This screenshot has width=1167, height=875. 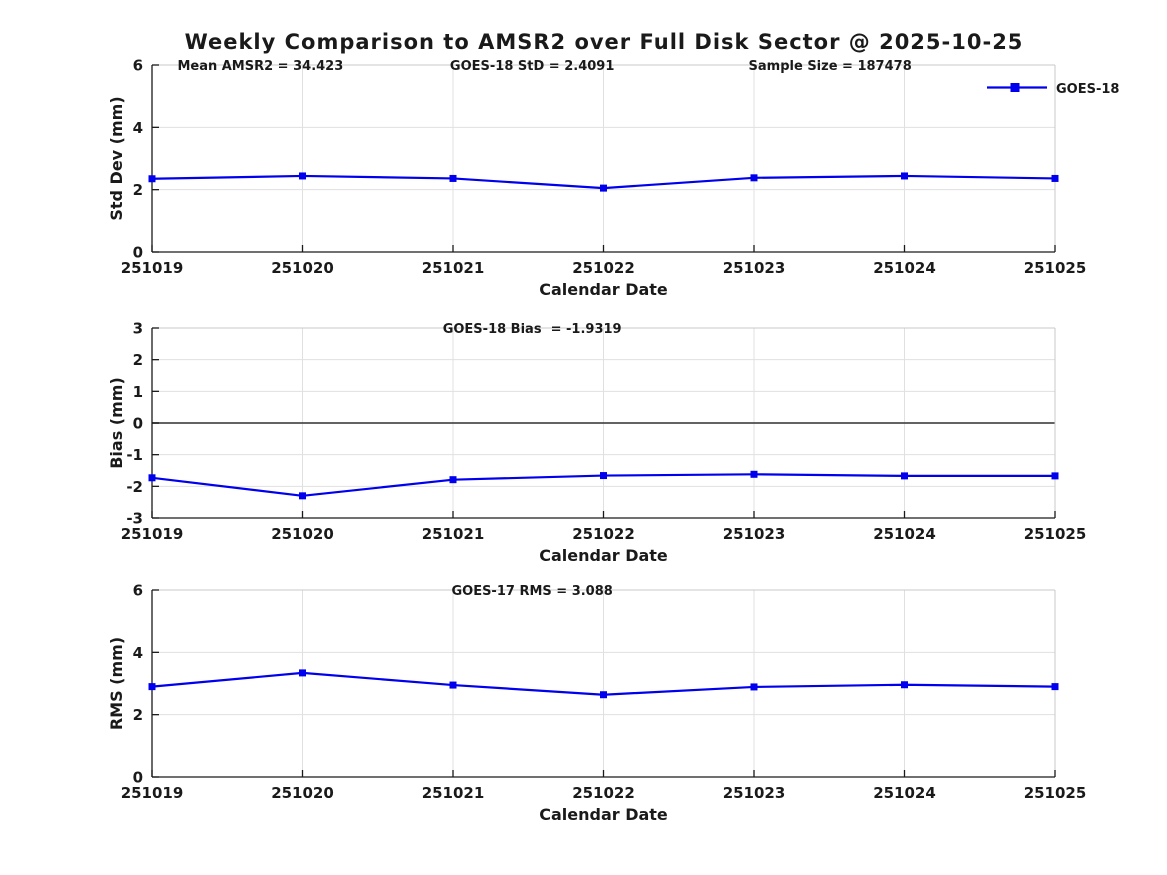 What do you see at coordinates (138, 392) in the screenshot?
I see `y-tick-label: 1` at bounding box center [138, 392].